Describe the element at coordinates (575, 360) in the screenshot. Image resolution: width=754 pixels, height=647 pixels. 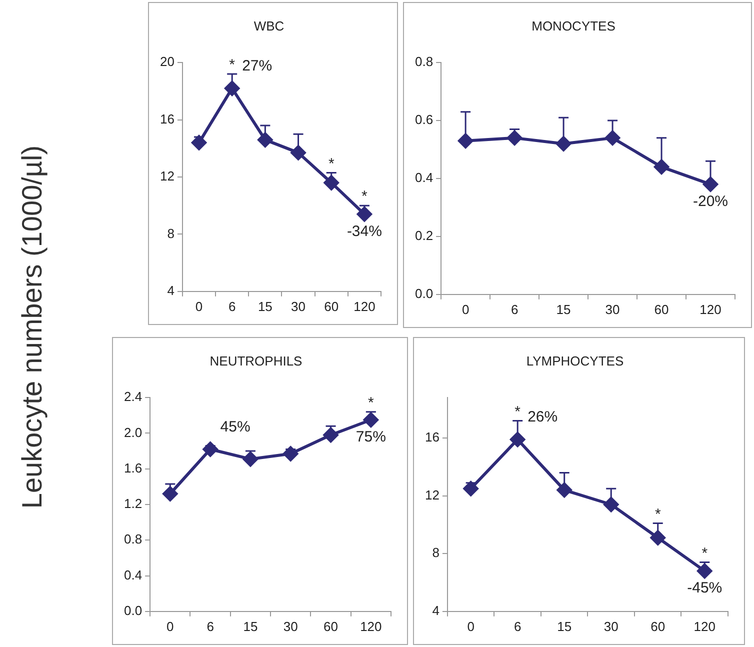
I see `chart-title: LYMPHOCYTES` at that location.